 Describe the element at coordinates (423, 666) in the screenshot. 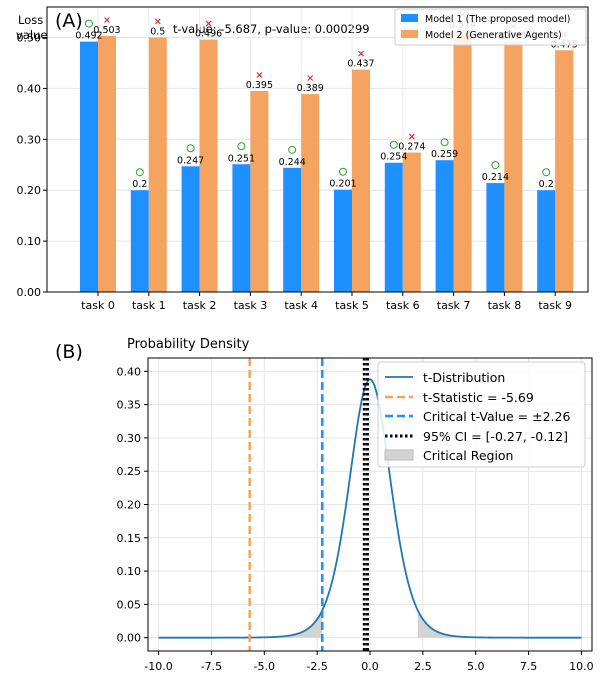

I see `b-xtick-label: 2.5` at that location.